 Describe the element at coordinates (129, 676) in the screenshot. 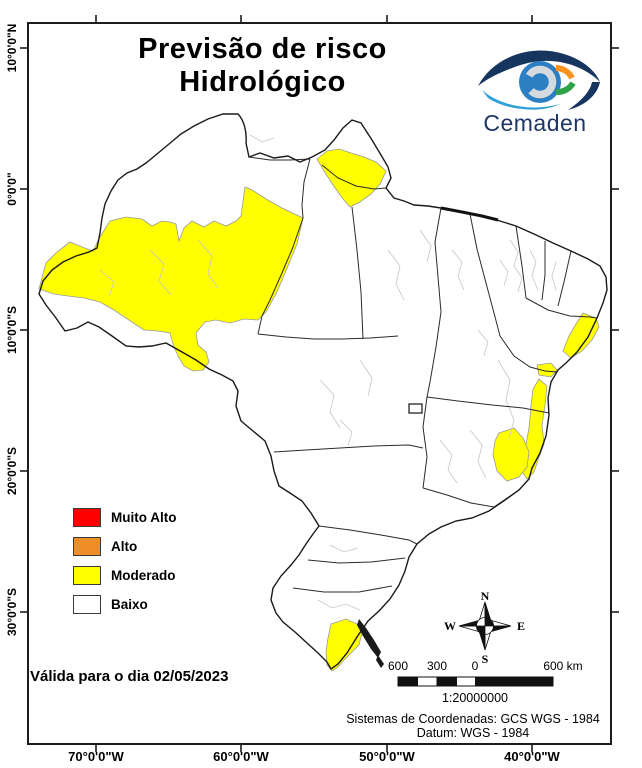

I see `validity-date: Válida para o dia 02/05/2023` at that location.